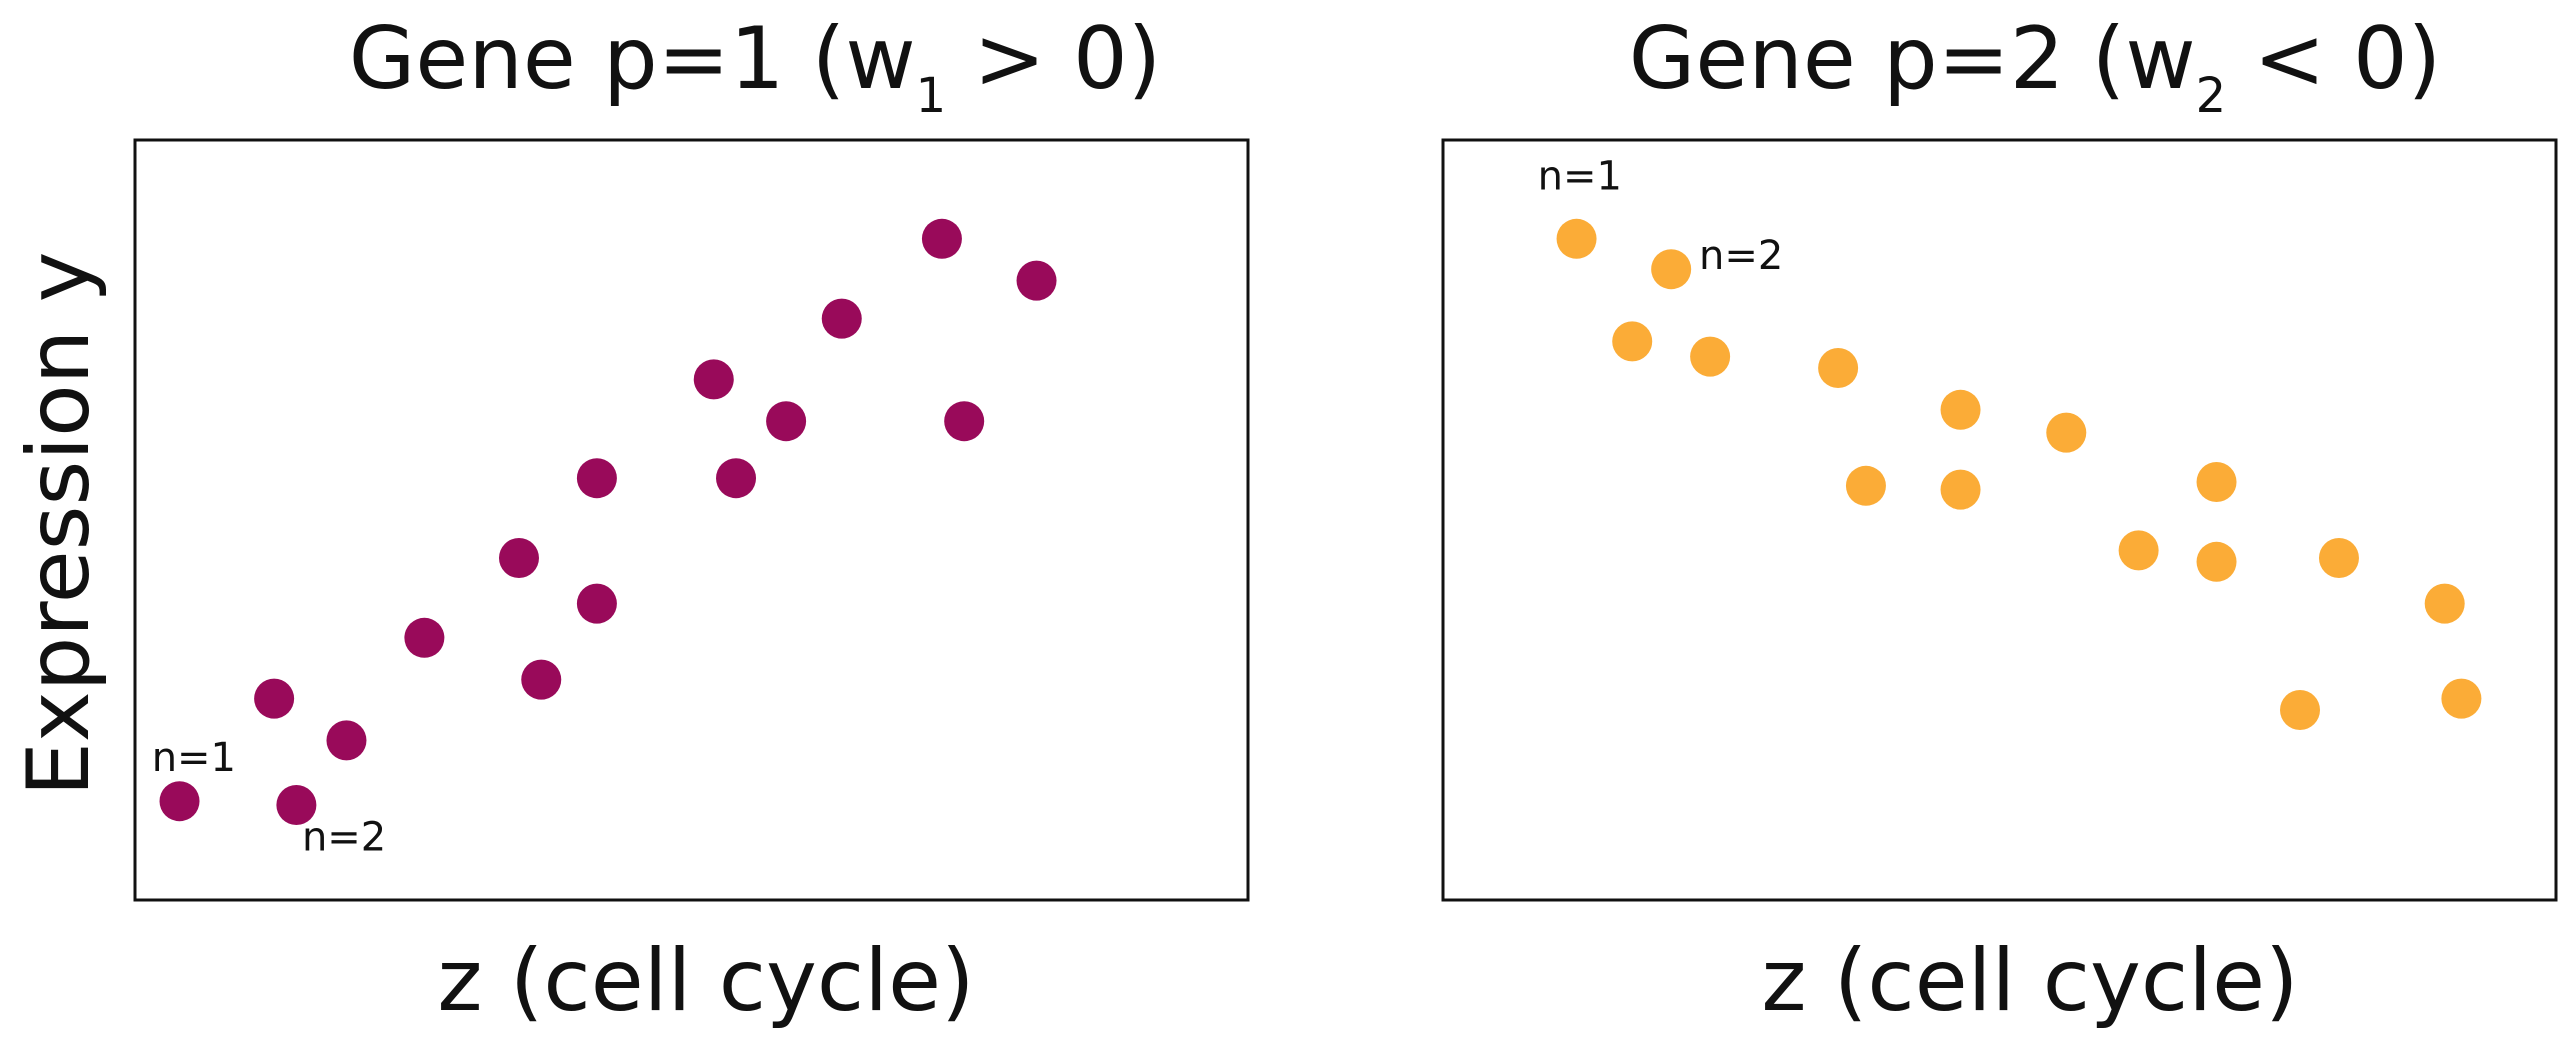 This screenshot has height=1056, width=2558. Describe the element at coordinates (1580, 176) in the screenshot. I see `right-point-annotation-1: n=1` at that location.